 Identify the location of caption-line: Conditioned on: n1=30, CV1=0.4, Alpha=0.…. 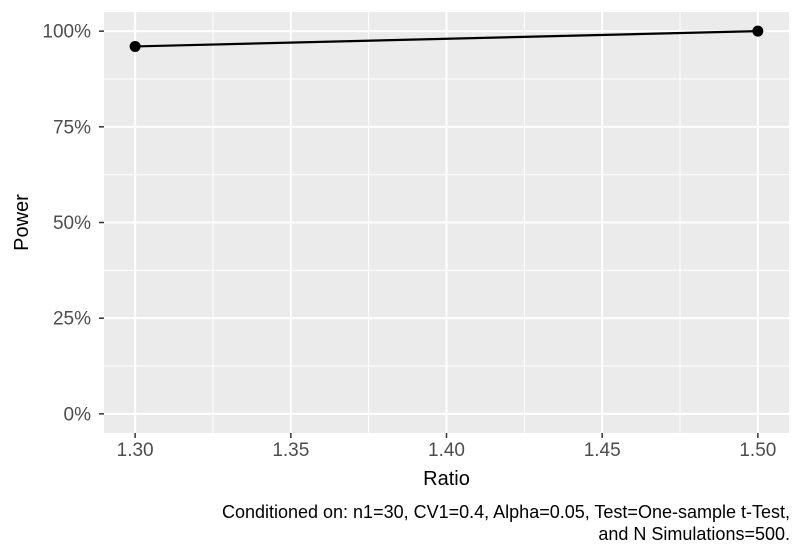
(506, 512).